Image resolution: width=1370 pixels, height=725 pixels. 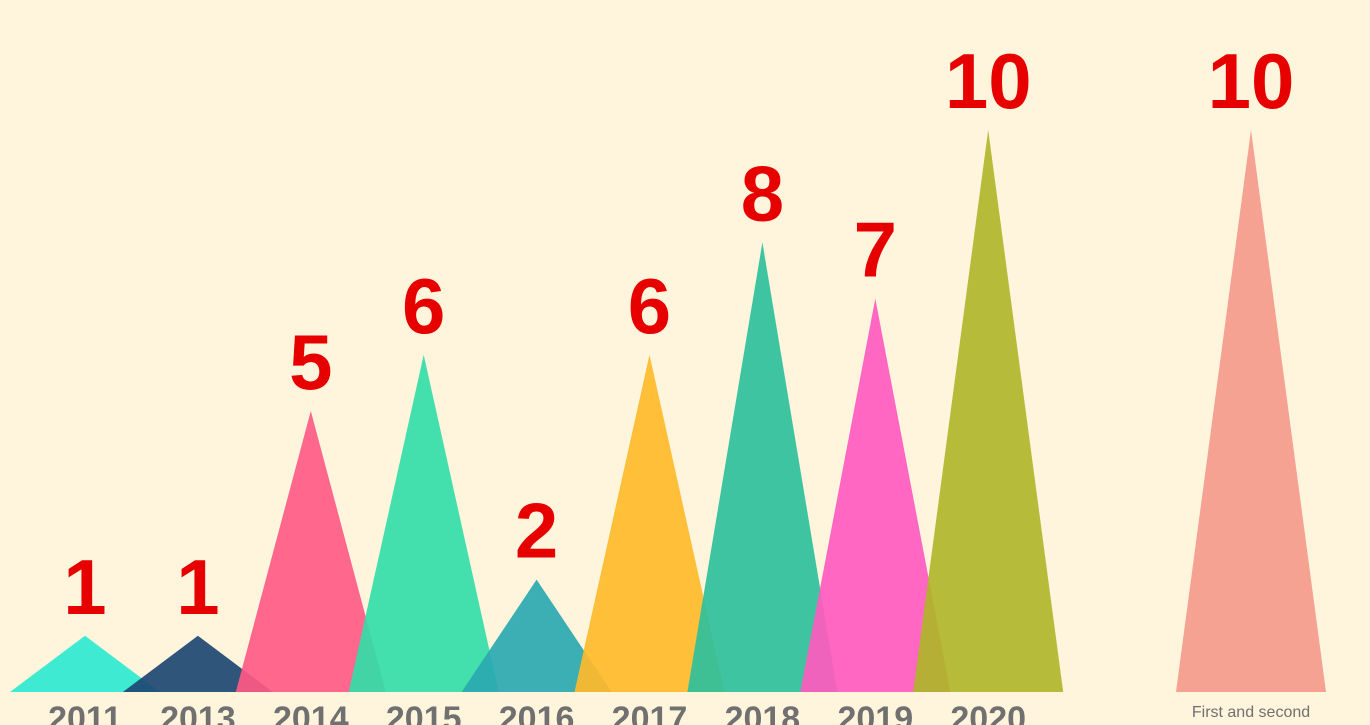 What do you see at coordinates (536, 531) in the screenshot?
I see `value-label: 2` at bounding box center [536, 531].